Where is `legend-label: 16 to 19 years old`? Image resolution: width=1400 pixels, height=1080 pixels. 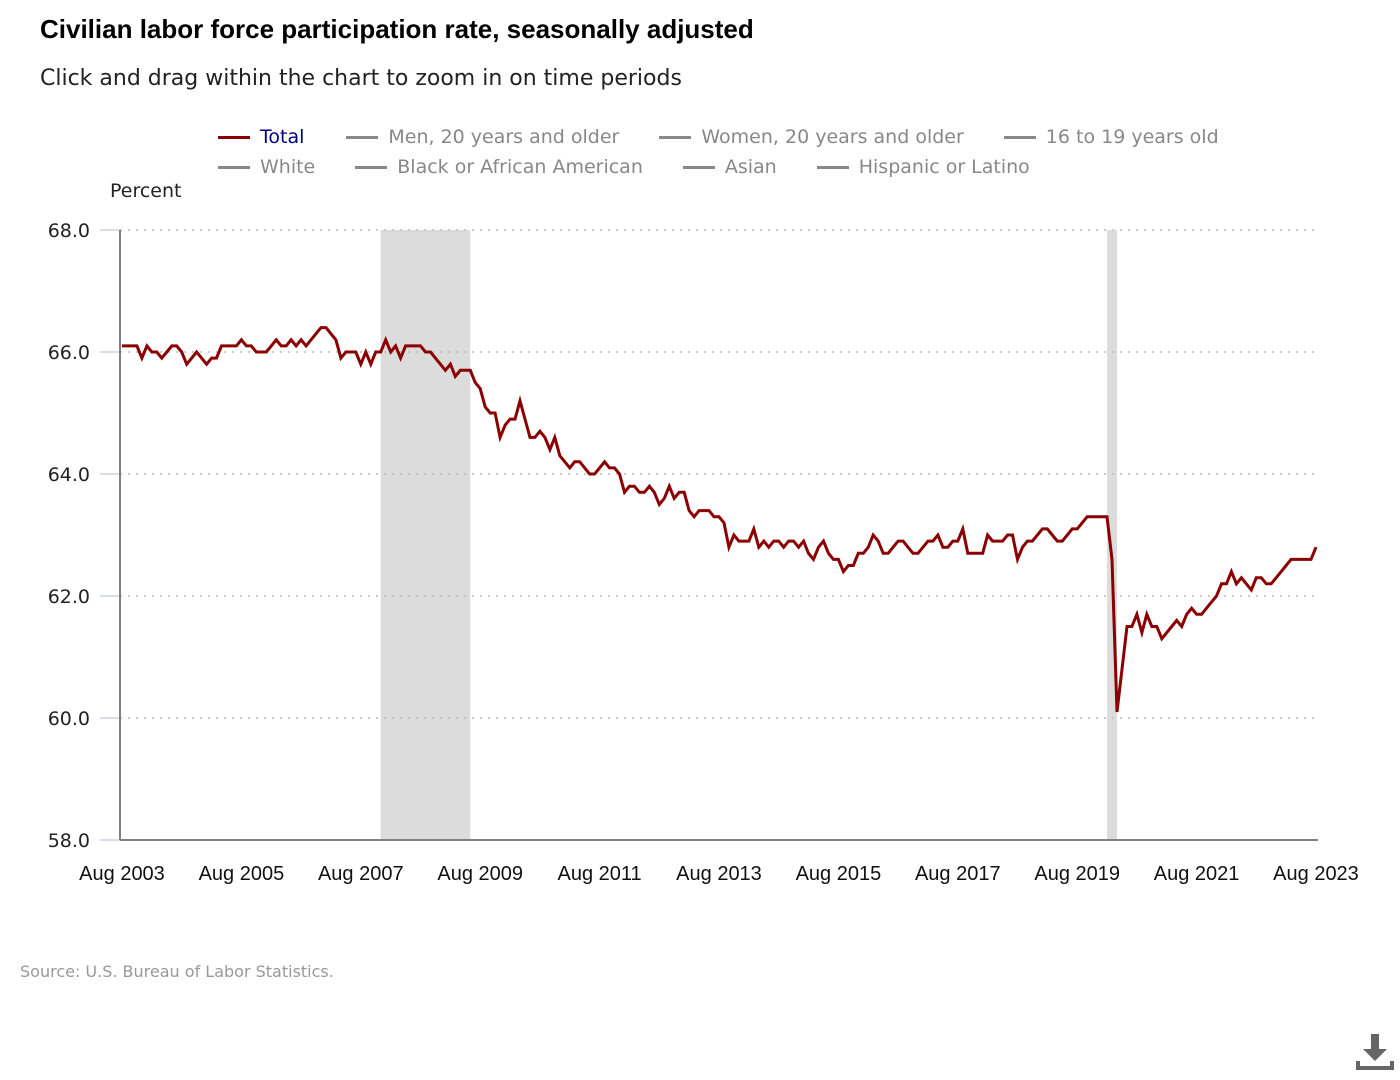
legend-label: 16 to 19 years old is located at coordinates (1132, 137).